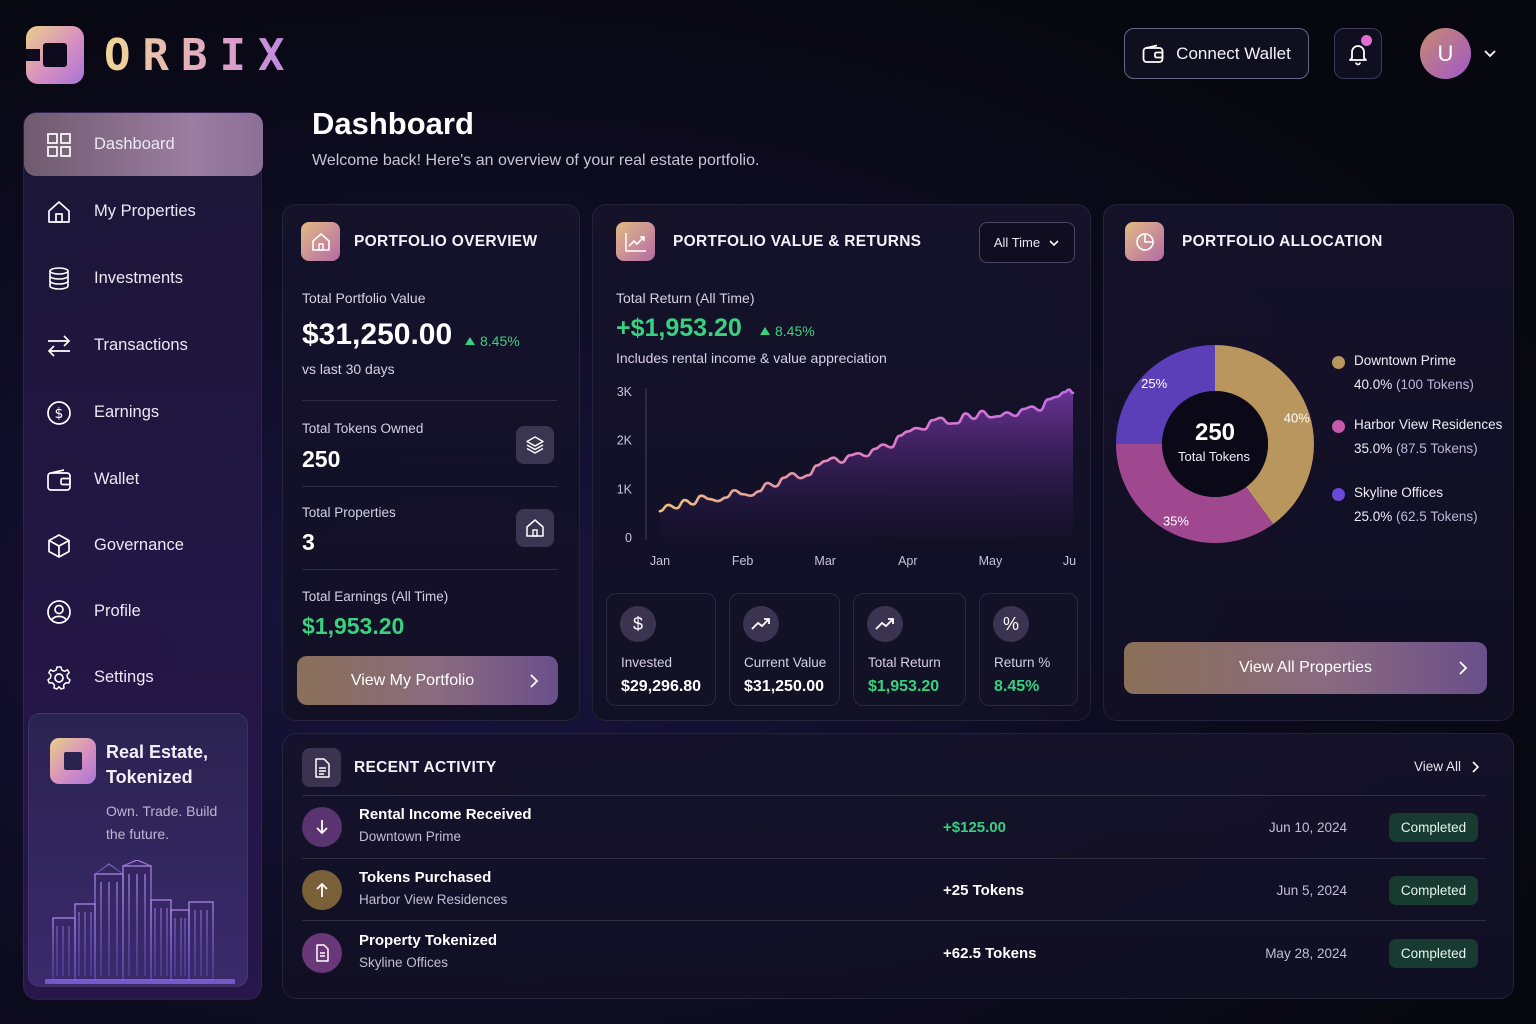 The image size is (1536, 1024). I want to click on stat-value: $31,250.00, so click(784, 686).